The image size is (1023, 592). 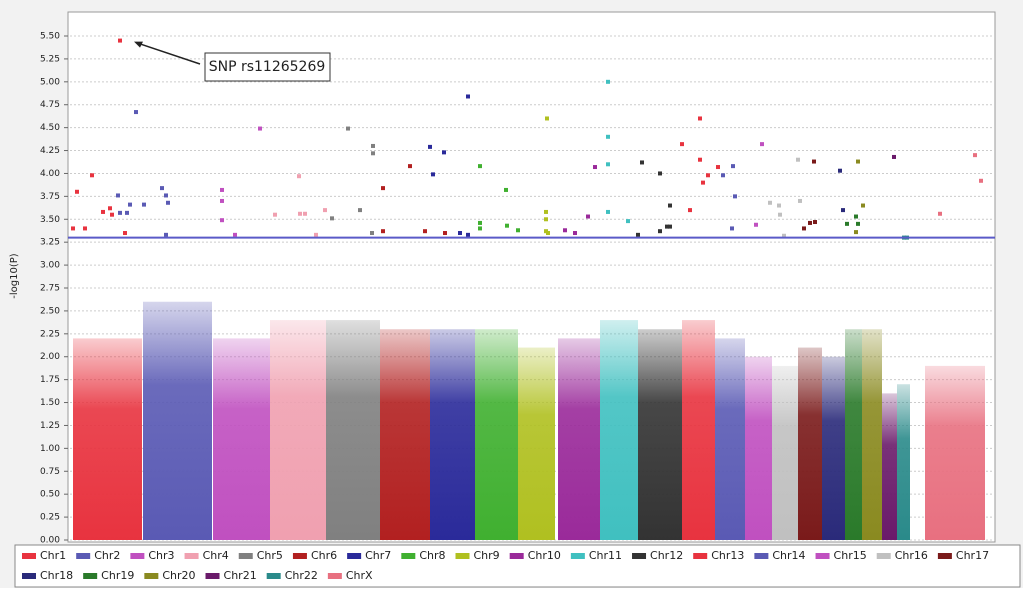 I want to click on legend-label: Chr18, so click(x=56, y=575).